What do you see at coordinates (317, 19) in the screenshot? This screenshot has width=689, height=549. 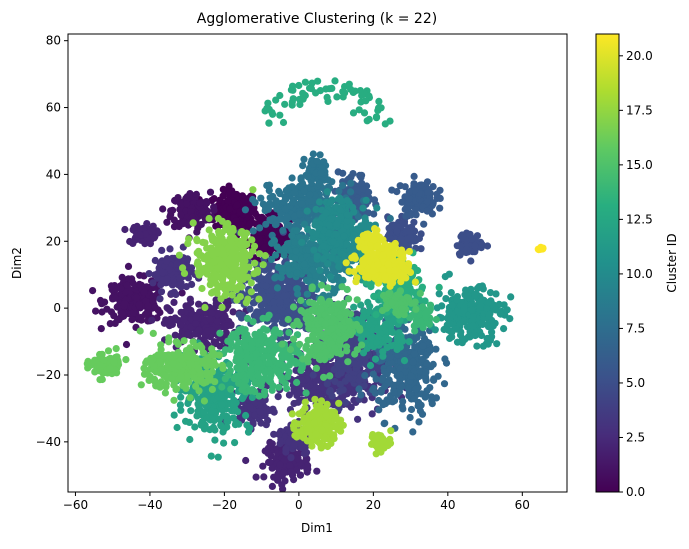 I see `chart-title: Agglomerative Clustering (k = 22)` at bounding box center [317, 19].